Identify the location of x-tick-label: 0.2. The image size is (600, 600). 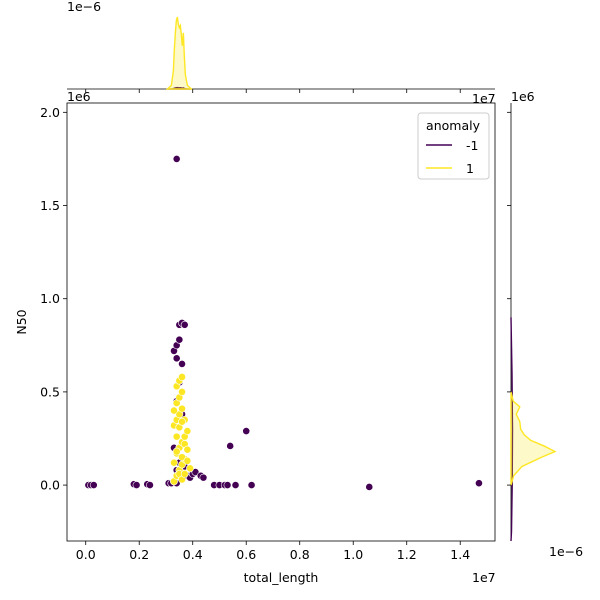
(139, 554).